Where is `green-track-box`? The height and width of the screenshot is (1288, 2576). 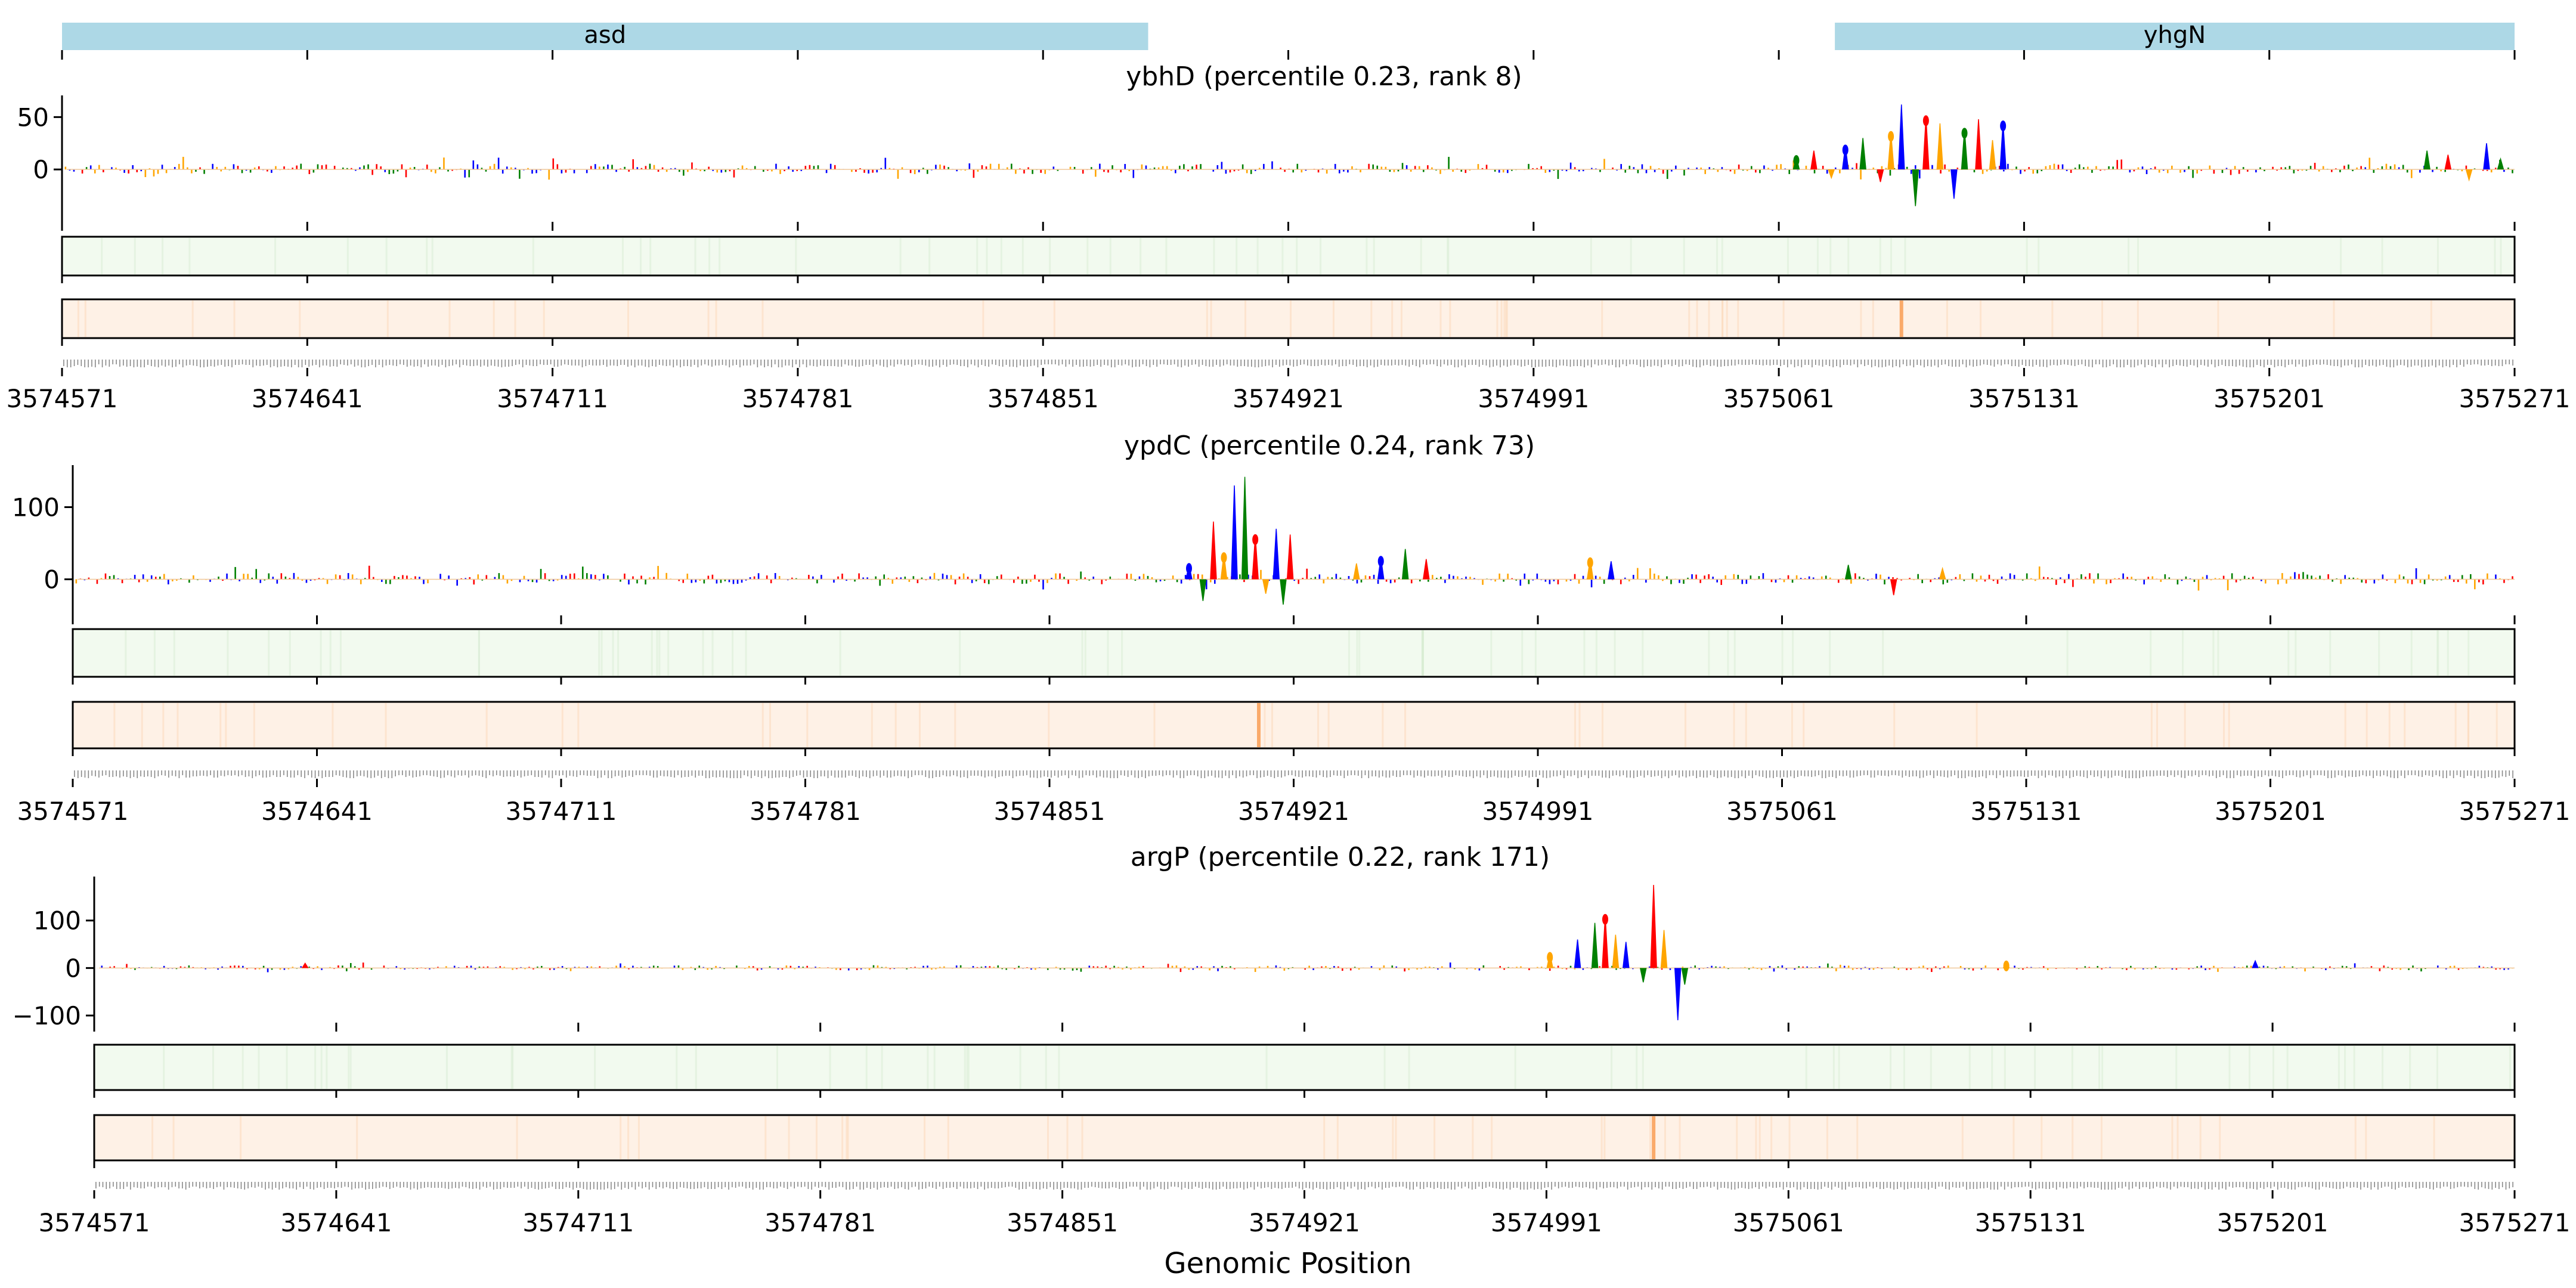 green-track-box is located at coordinates (1294, 653).